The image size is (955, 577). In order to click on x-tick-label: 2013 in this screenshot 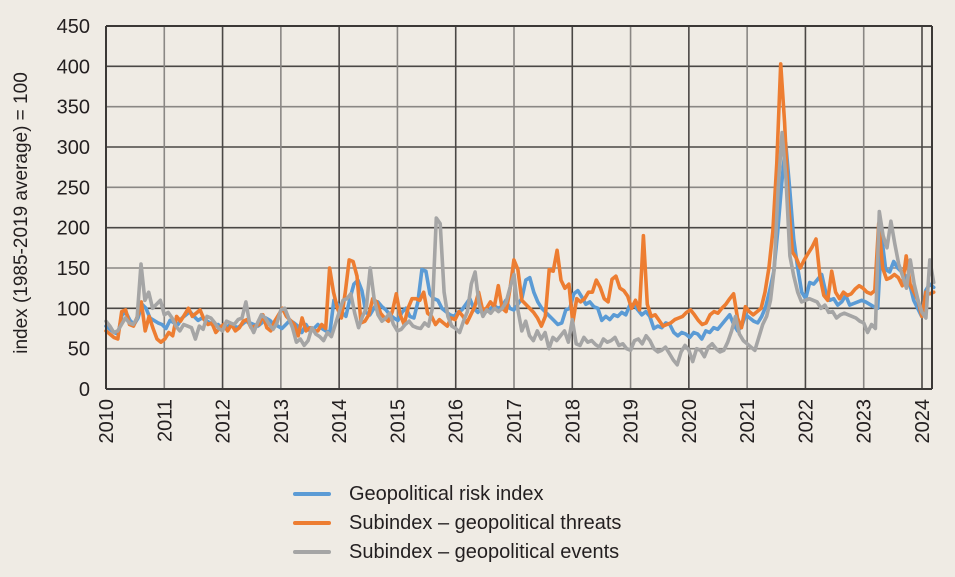, I will do `click(282, 421)`.